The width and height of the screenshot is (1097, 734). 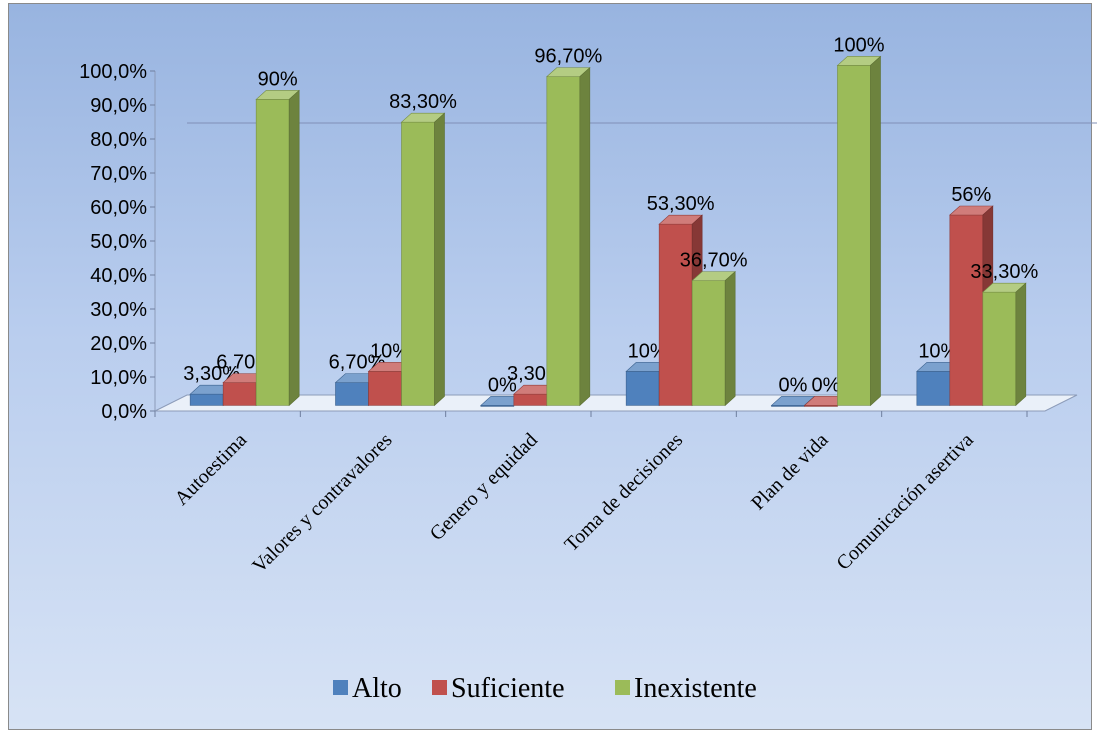 I want to click on data-label: 83,30%, so click(x=423, y=102).